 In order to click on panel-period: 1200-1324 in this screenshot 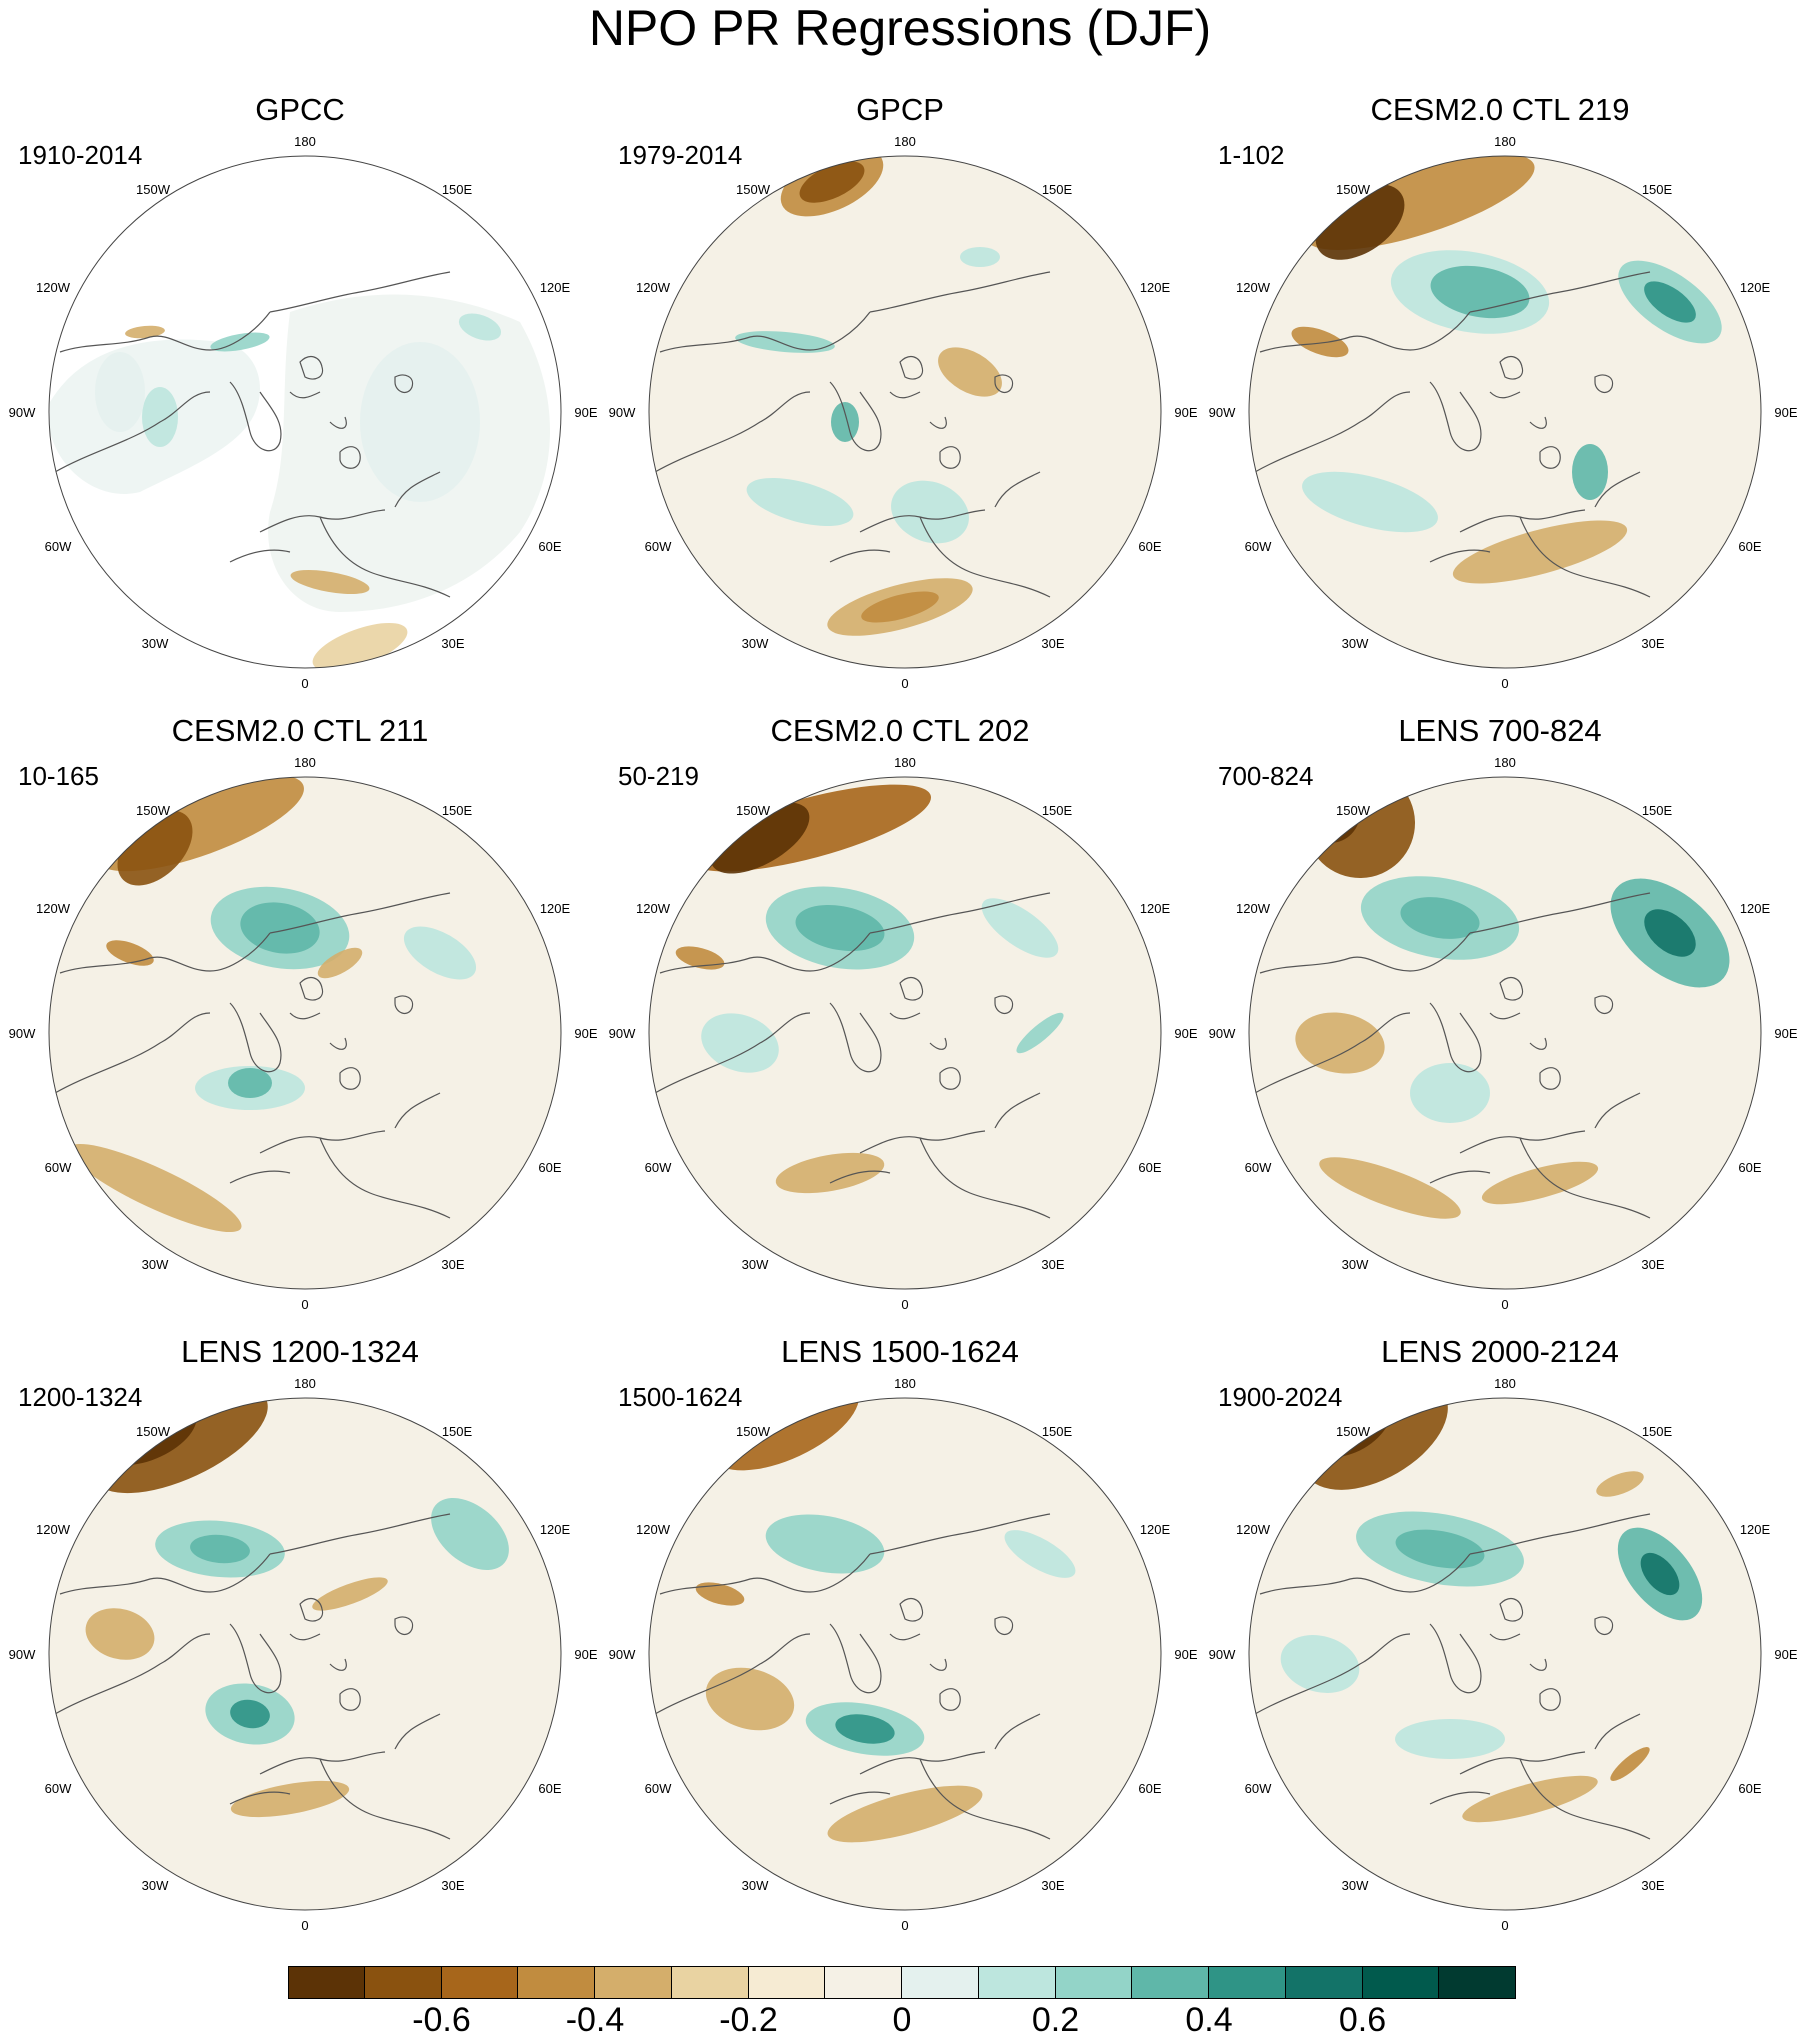, I will do `click(80, 1397)`.